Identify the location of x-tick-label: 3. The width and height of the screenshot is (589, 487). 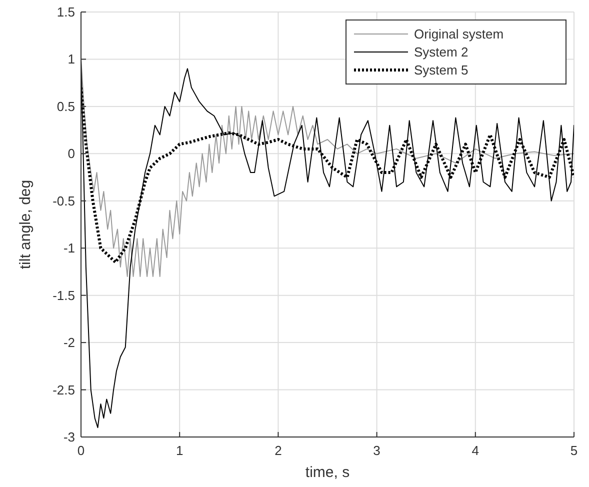
(376, 450).